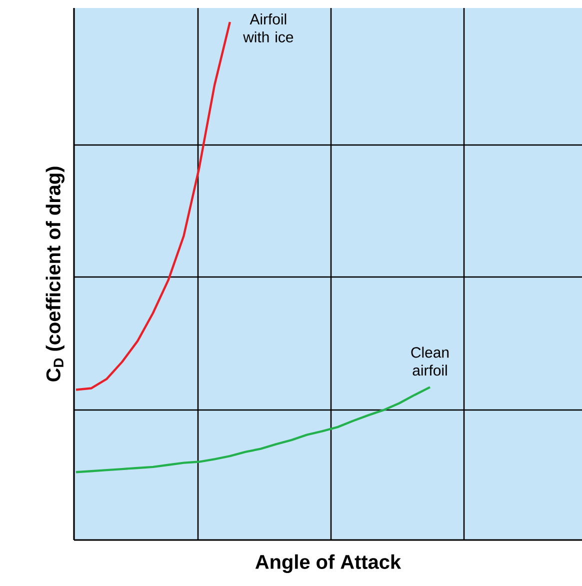 This screenshot has width=582, height=586. I want to click on y-axis-title: C$_{D}$ (coefficient of drag), so click(55, 274).